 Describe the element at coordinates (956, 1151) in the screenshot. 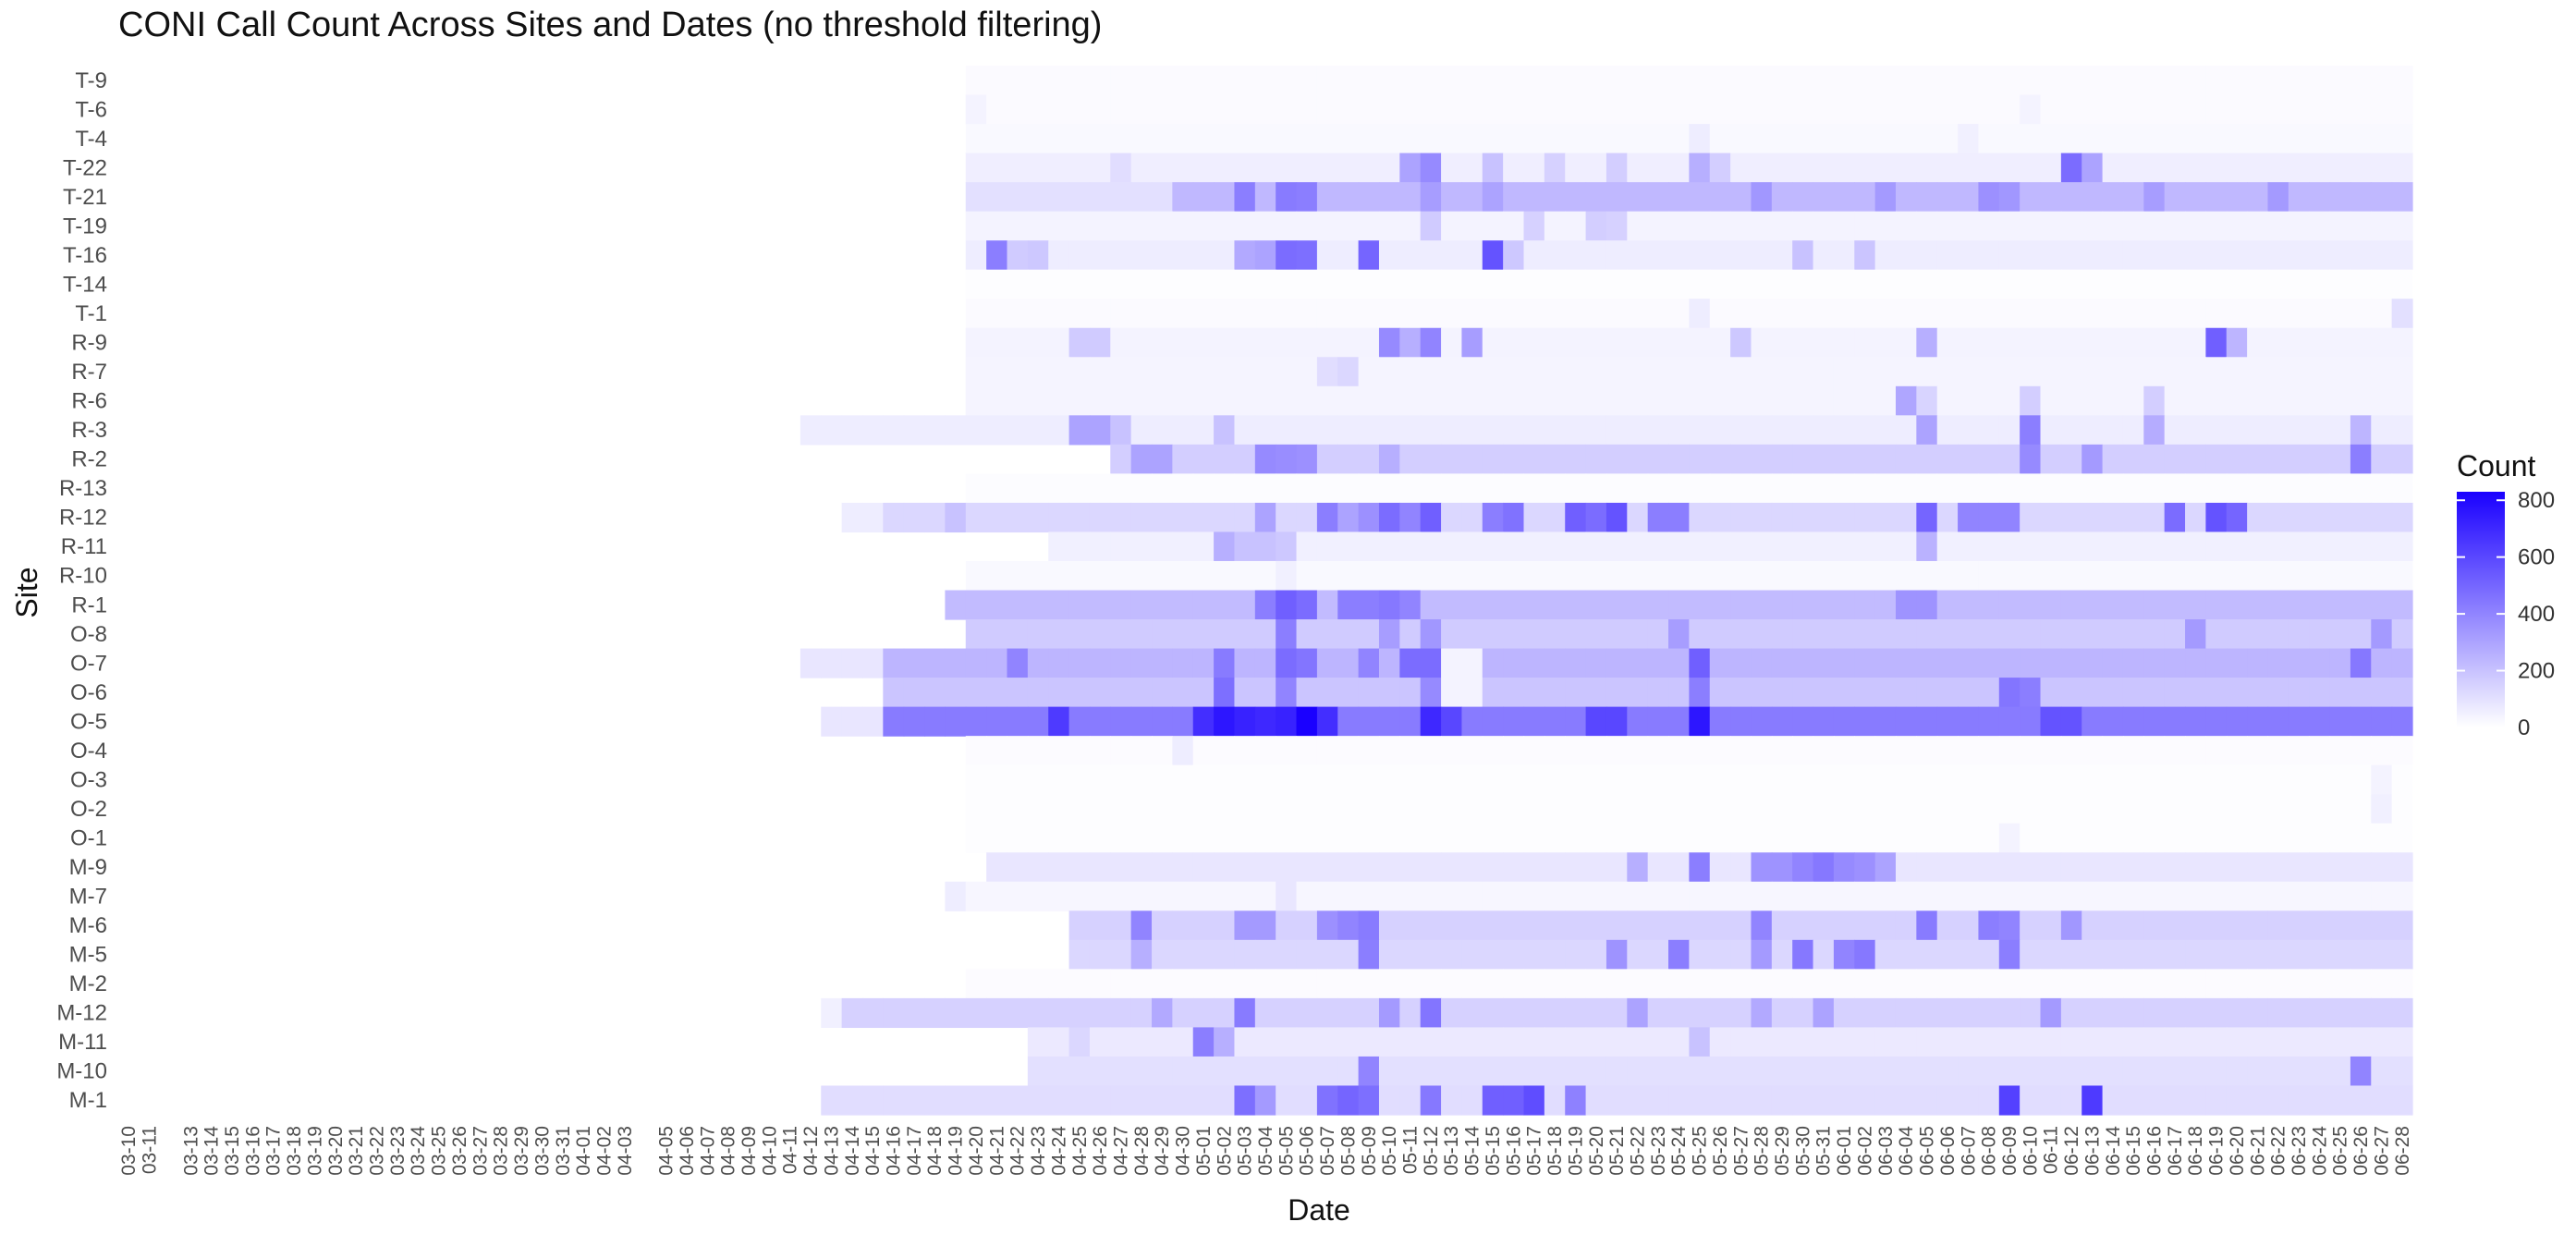

I see `x-tick-label: 04-19` at that location.